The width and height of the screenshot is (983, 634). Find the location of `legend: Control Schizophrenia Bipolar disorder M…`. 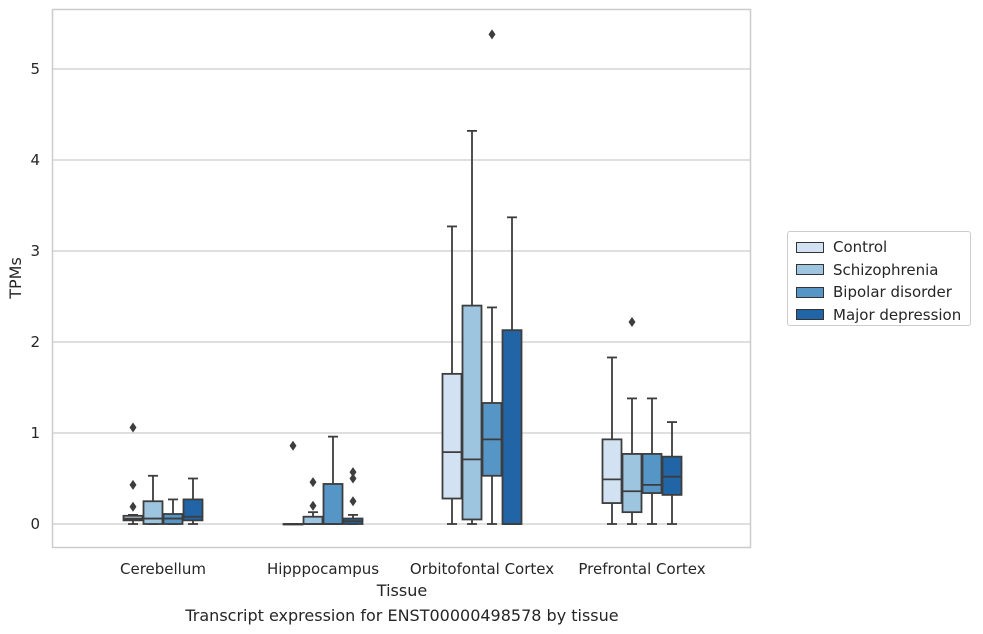

legend: Control Schizophrenia Bipolar disorder M… is located at coordinates (879, 278).